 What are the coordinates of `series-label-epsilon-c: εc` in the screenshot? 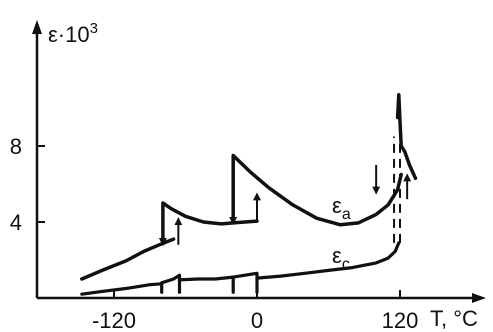 It's located at (341, 258).